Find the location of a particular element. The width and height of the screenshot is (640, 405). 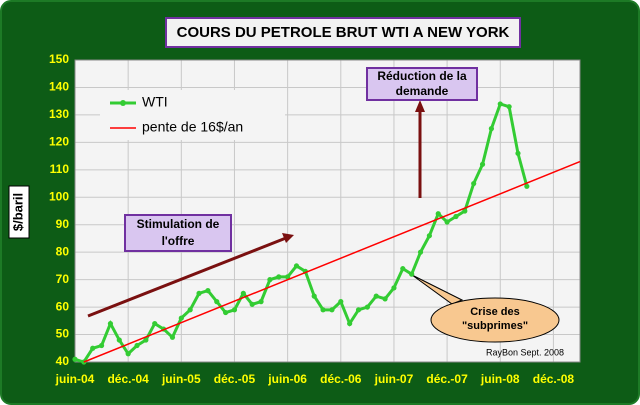

y-tick-label: 90 is located at coordinates (63, 224).